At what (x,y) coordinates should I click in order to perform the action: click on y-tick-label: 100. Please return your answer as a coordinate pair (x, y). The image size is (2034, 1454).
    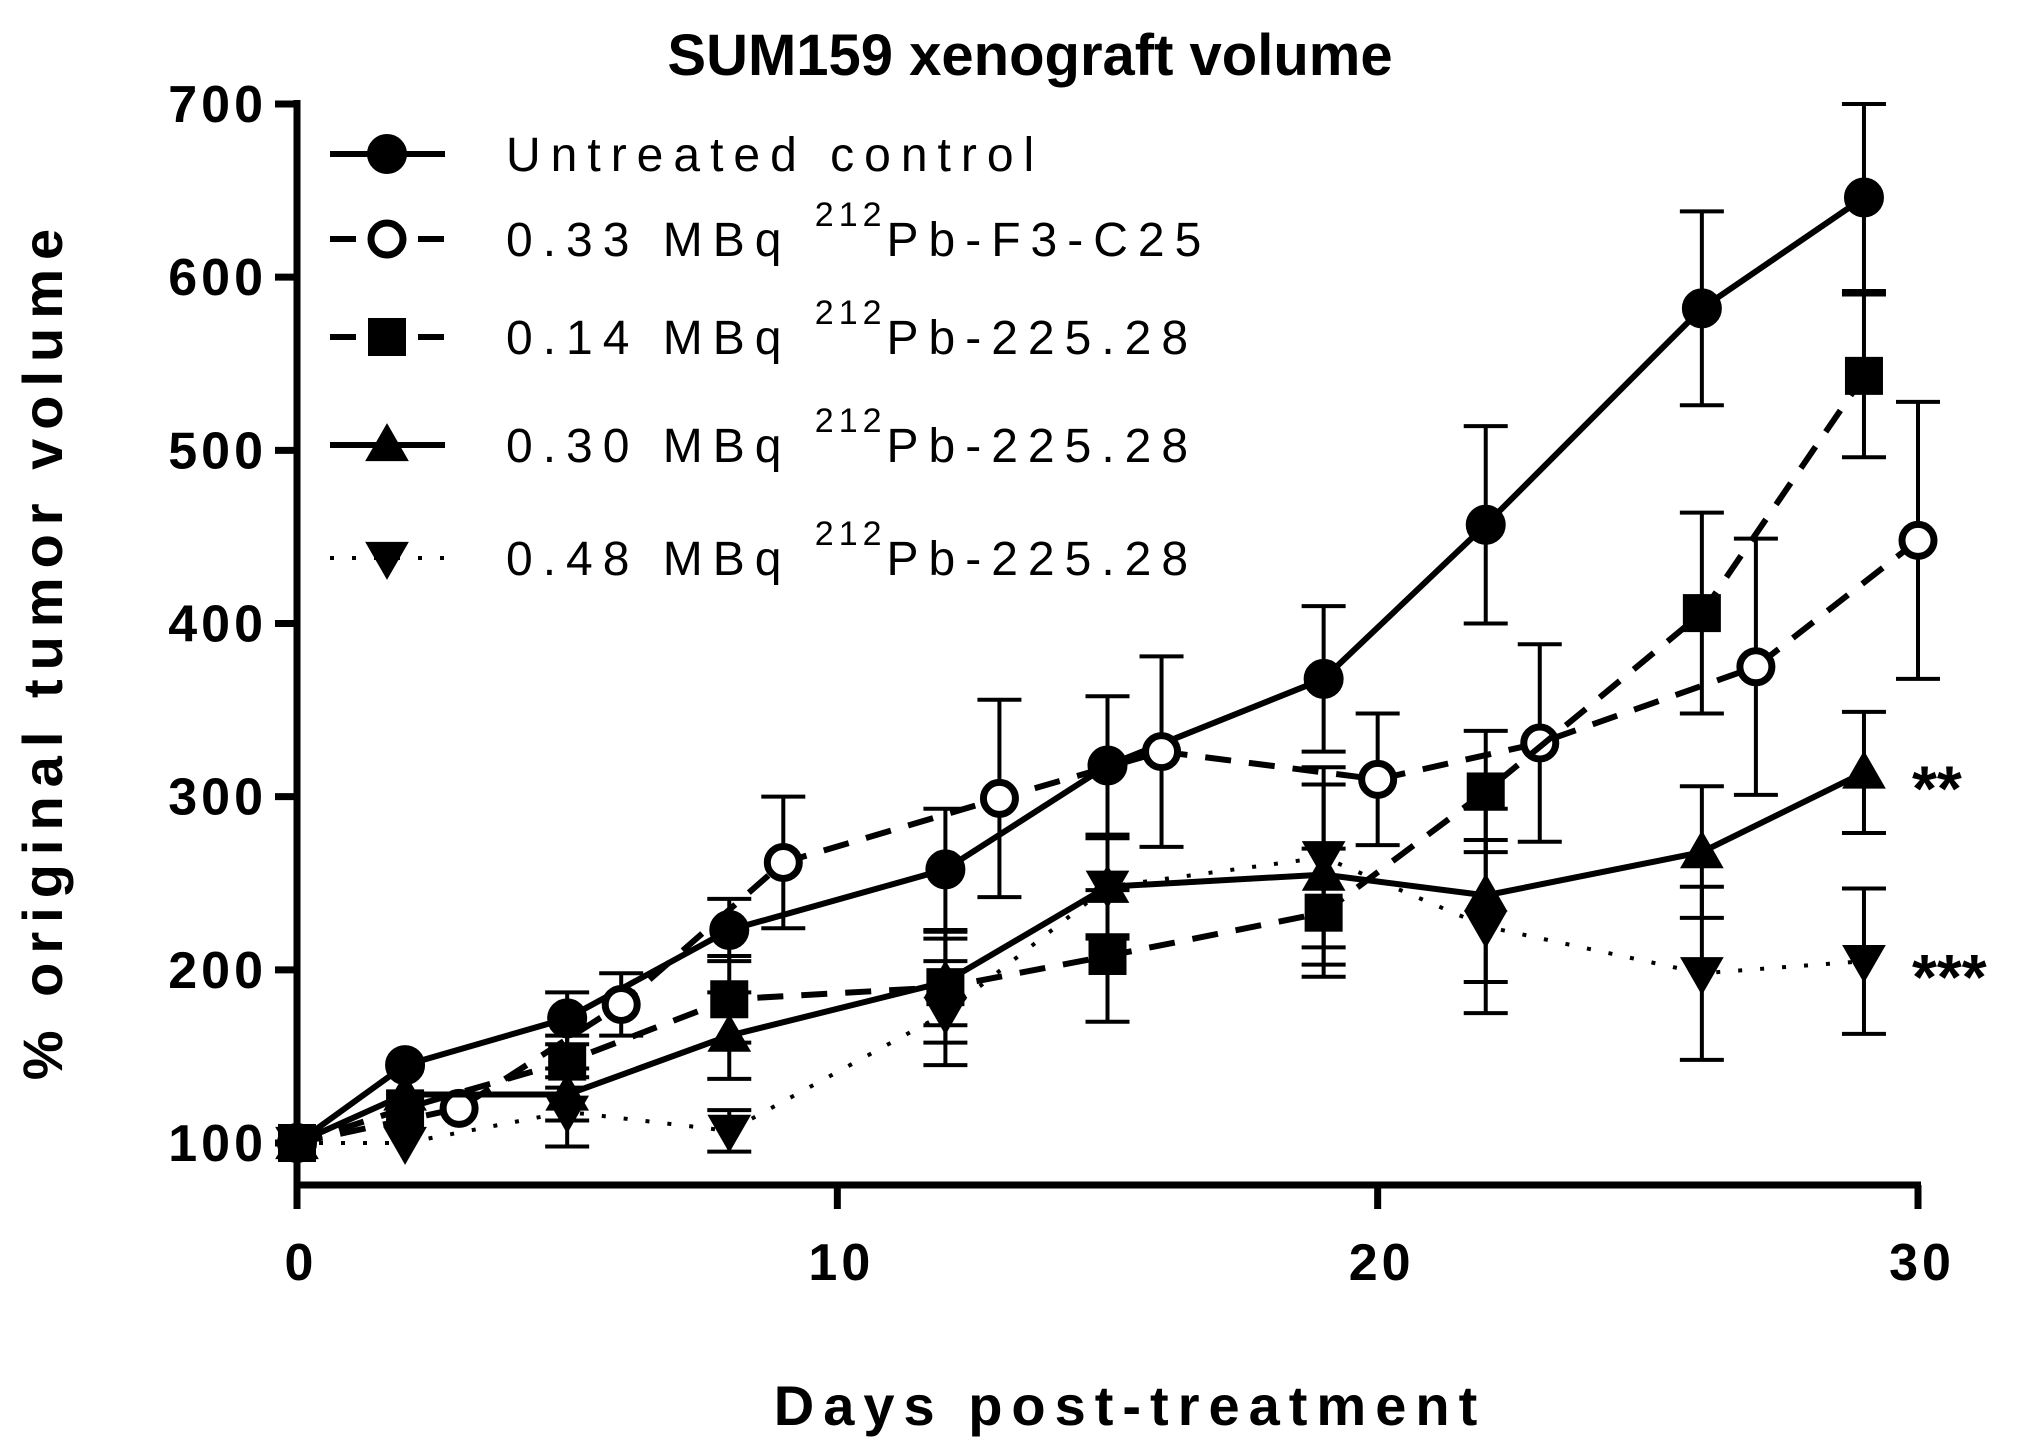
    Looking at the image, I should click on (217, 1144).